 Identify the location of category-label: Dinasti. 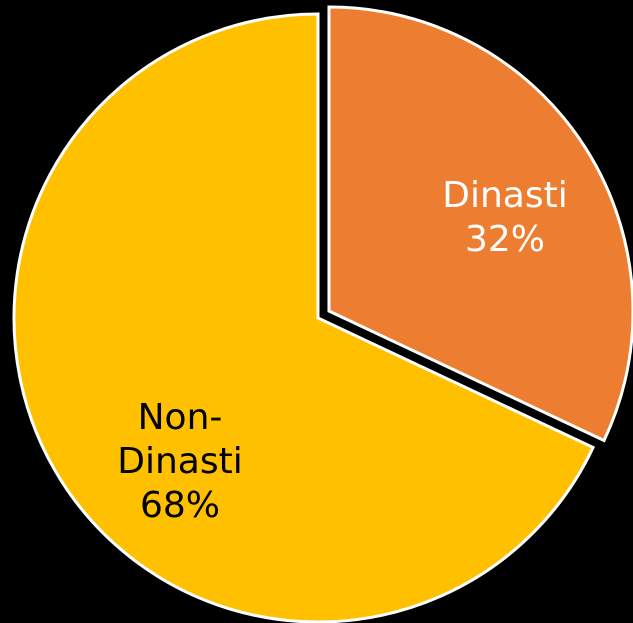
(505, 195).